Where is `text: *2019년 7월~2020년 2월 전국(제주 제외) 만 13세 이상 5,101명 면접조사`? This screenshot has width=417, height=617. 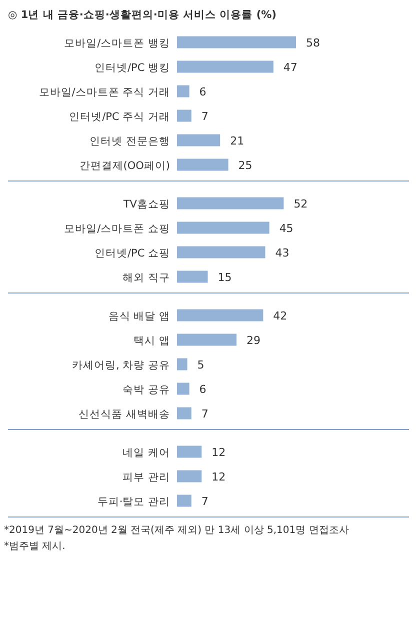
text: *2019년 7월~2020년 2월 전국(제주 제외) 만 13세 이상 5,101명 면접조사 is located at coordinates (176, 530).